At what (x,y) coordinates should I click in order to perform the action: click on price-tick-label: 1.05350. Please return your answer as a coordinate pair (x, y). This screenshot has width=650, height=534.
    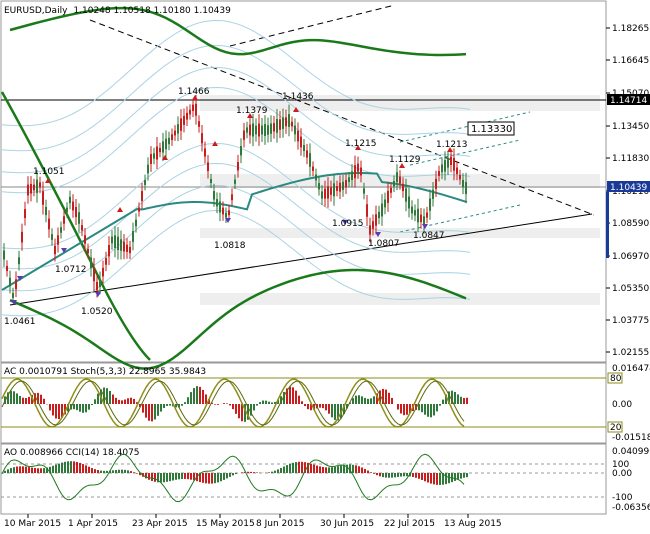
    Looking at the image, I should click on (630, 289).